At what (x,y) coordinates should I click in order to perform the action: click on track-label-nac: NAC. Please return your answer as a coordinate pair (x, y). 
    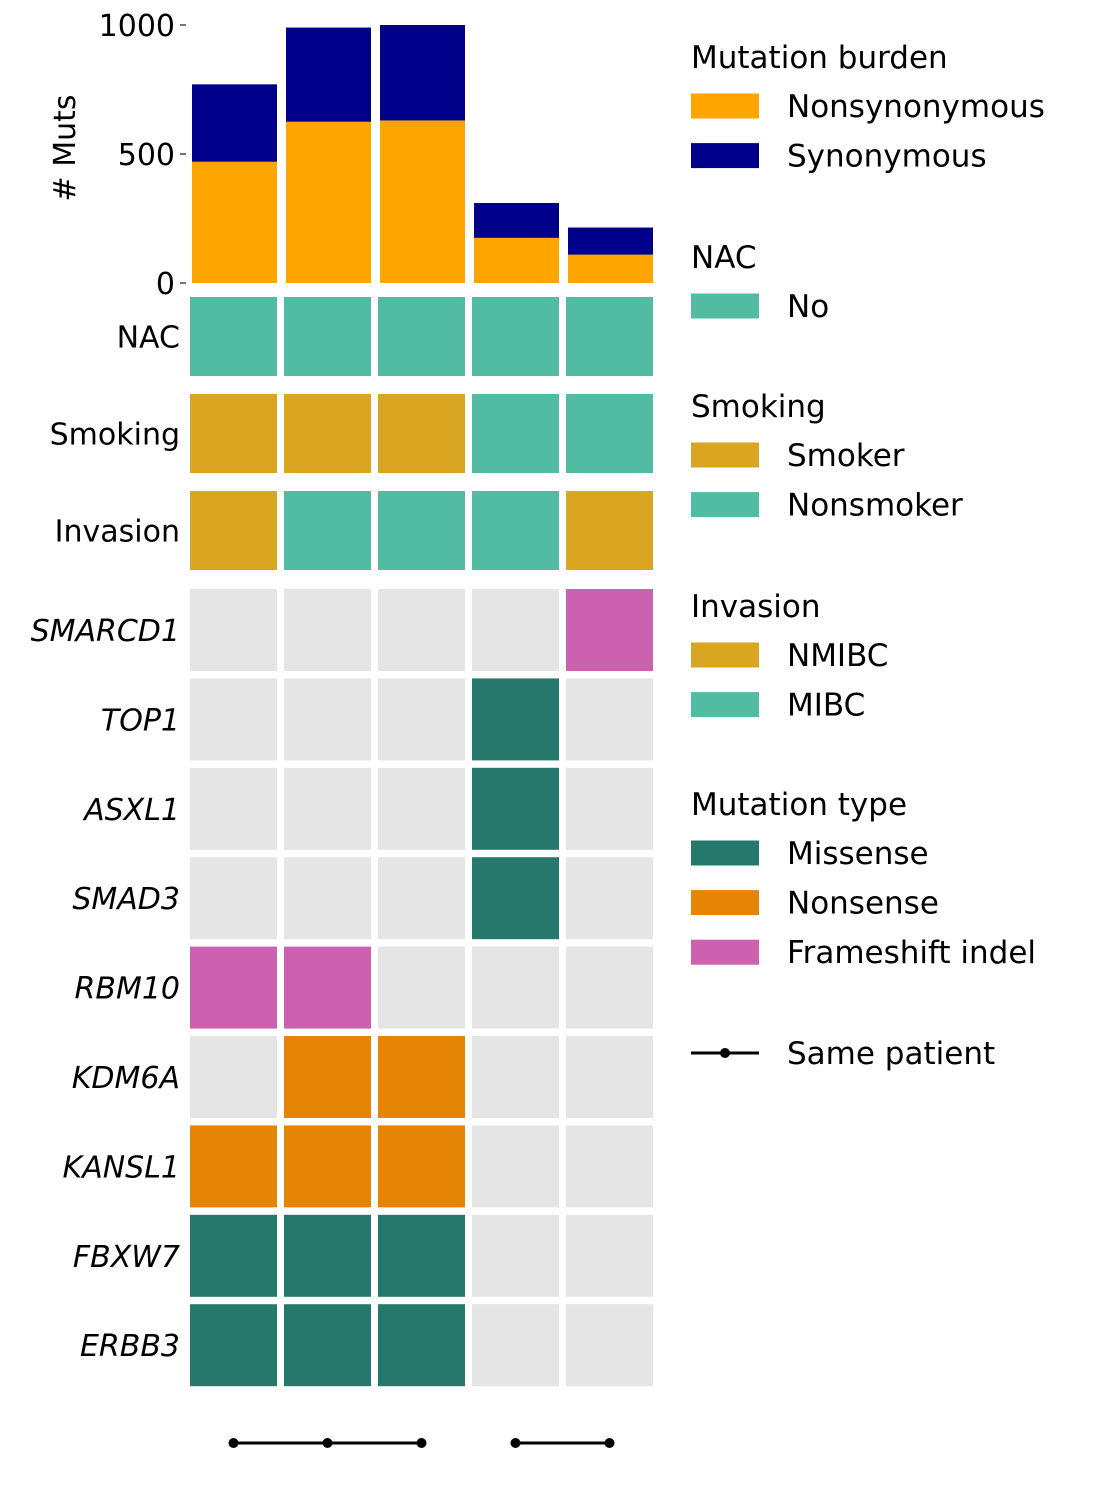
    Looking at the image, I should click on (148, 338).